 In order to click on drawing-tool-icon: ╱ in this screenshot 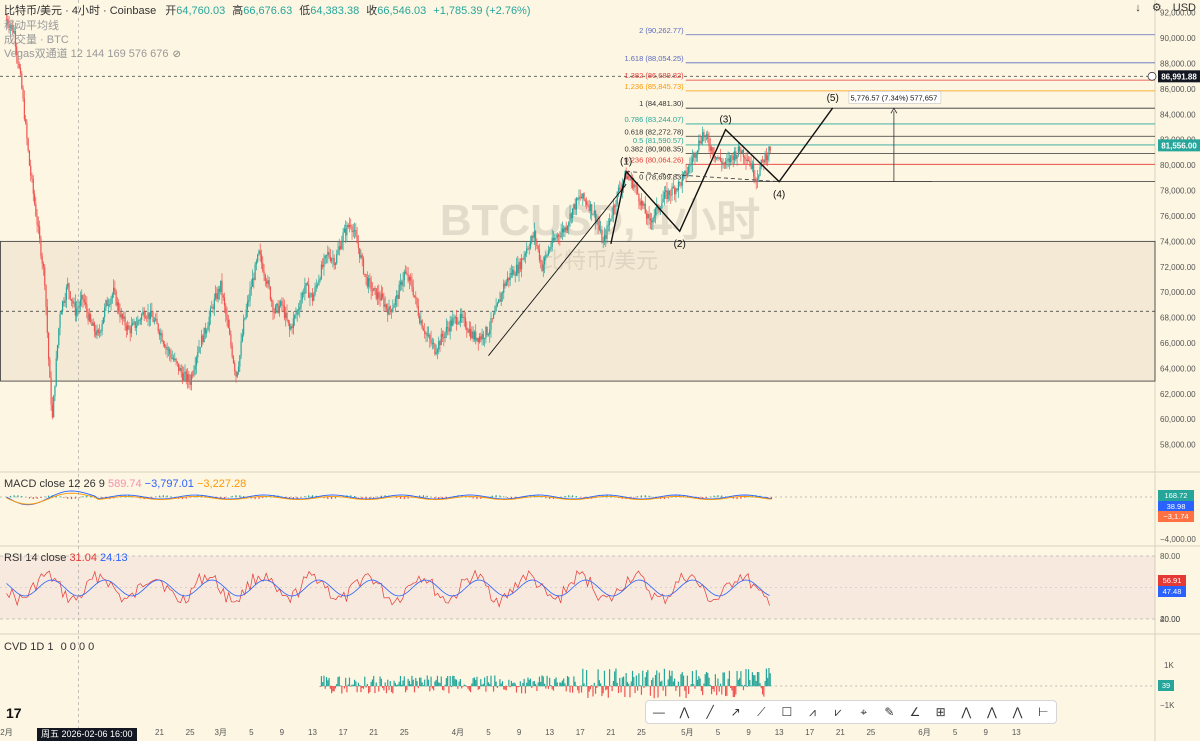, I will do `click(710, 712)`.